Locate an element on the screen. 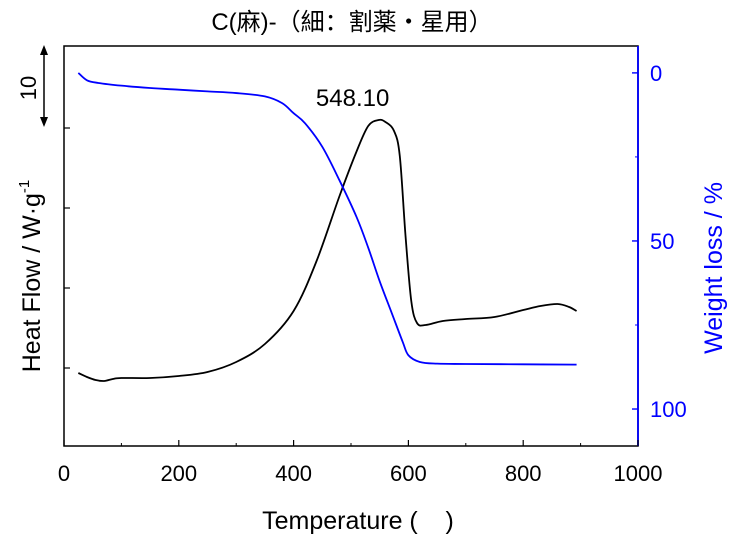 Image resolution: width=732 pixels, height=542 pixels. y-axis-right-ticks: 0 50 100 is located at coordinates (659, 241).